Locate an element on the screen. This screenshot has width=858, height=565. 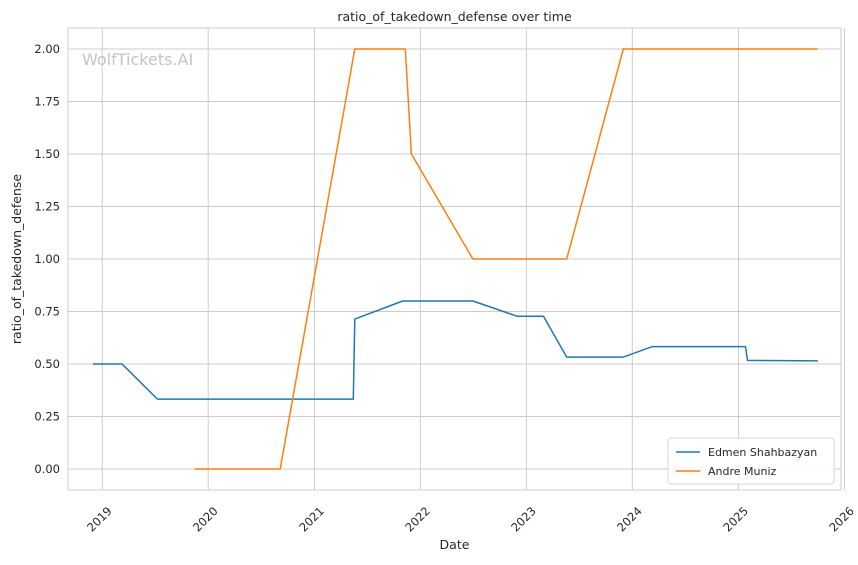
chart-title: ratio_of_takedown_defense over time is located at coordinates (454, 16).